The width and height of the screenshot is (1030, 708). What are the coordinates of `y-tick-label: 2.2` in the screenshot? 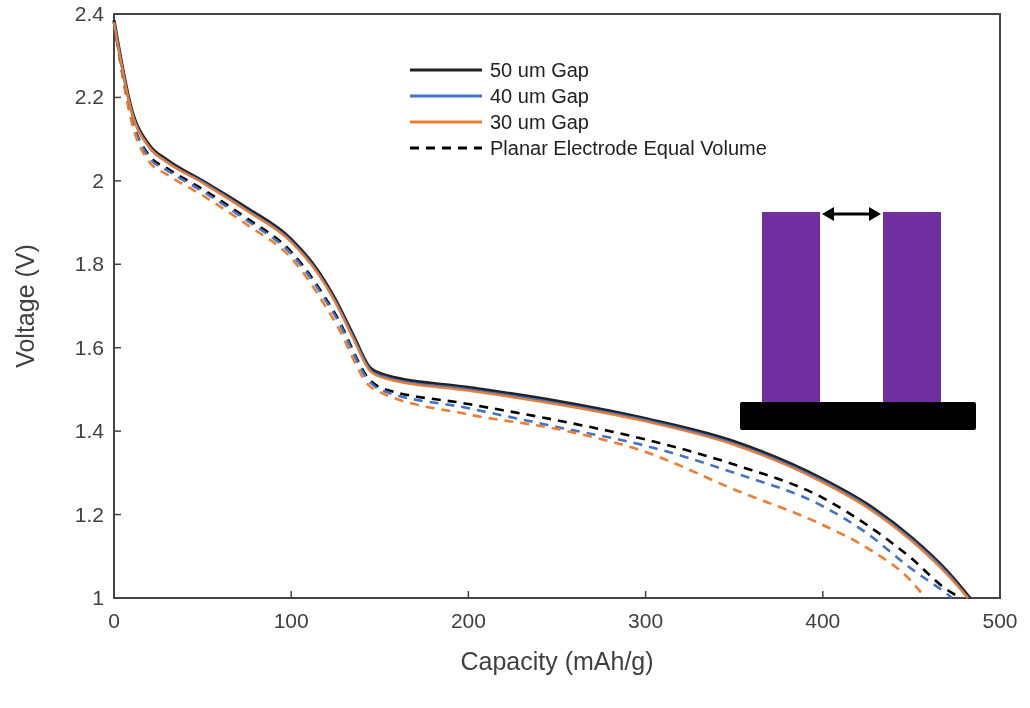 It's located at (89, 97).